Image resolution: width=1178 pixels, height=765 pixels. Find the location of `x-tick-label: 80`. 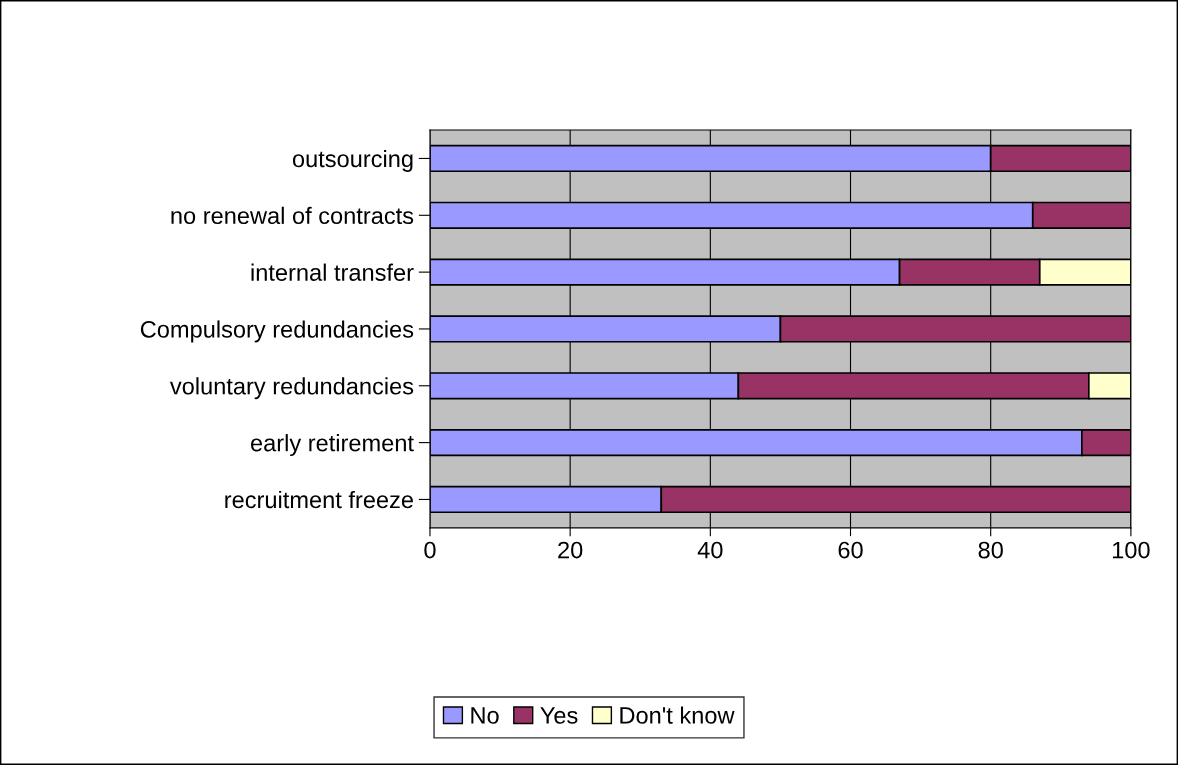

x-tick-label: 80 is located at coordinates (990, 550).